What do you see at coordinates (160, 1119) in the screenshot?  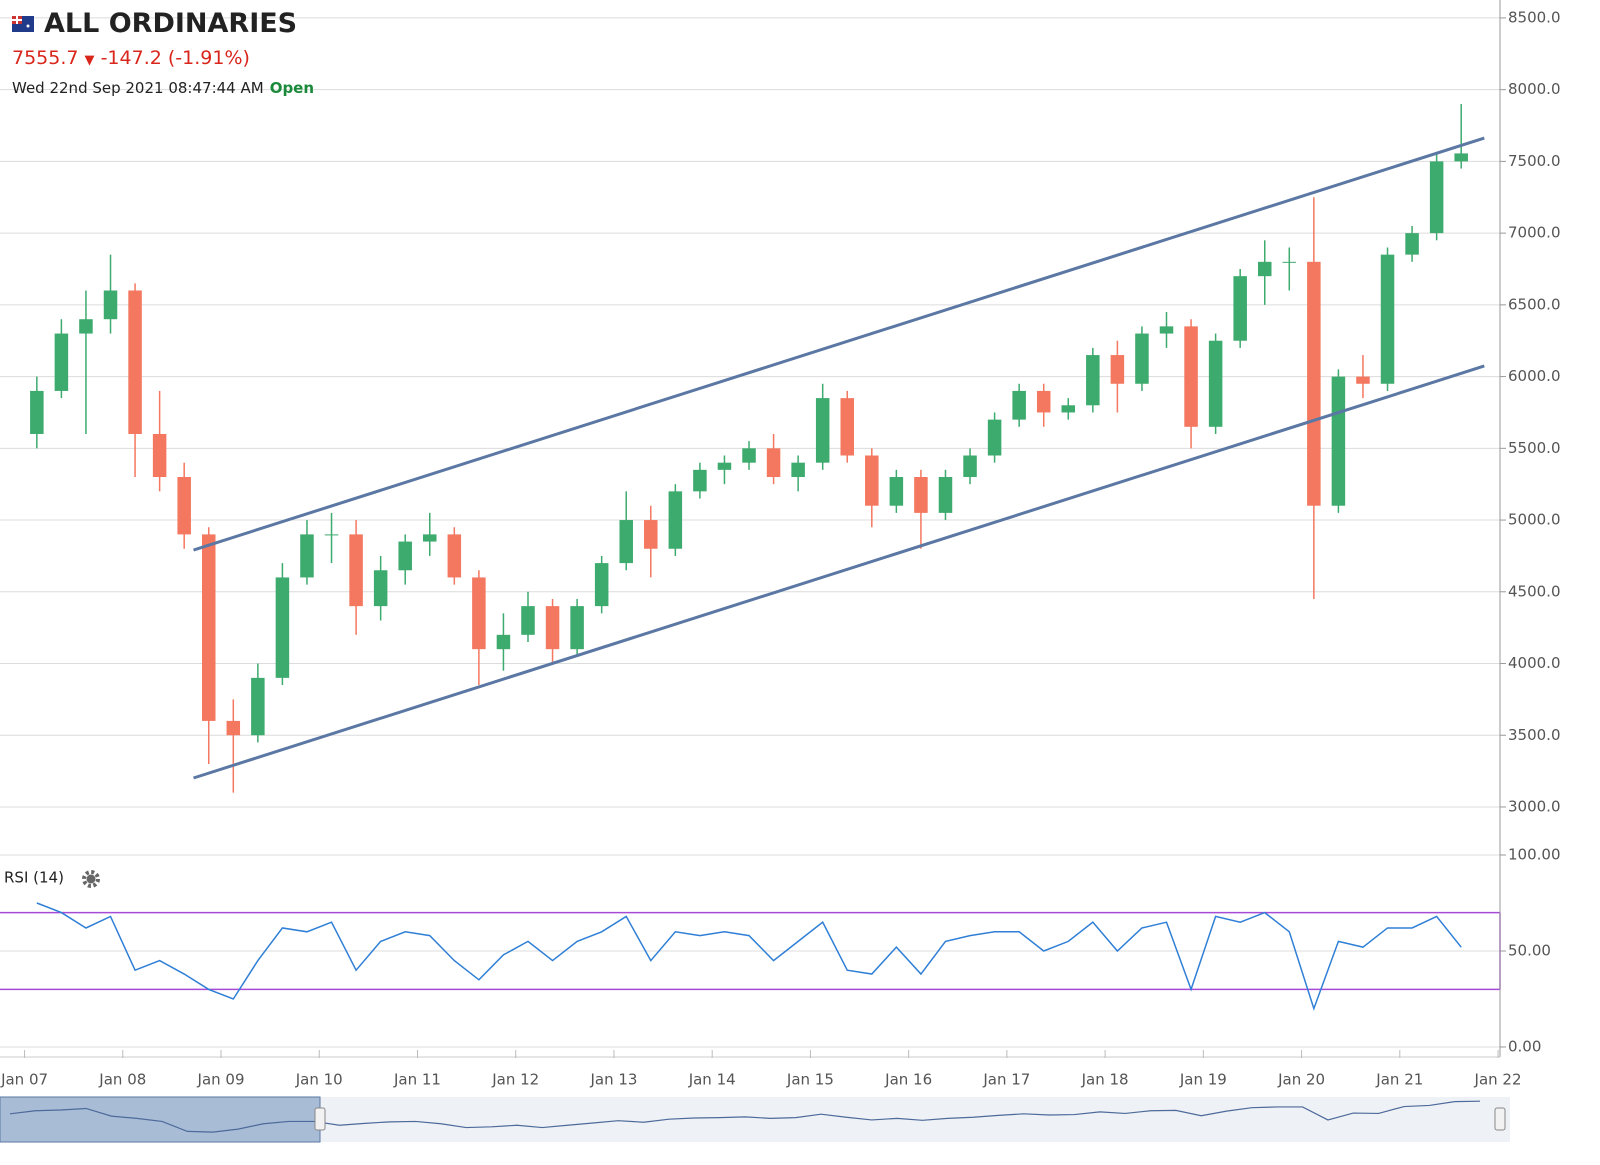 I see `navigator-selection` at bounding box center [160, 1119].